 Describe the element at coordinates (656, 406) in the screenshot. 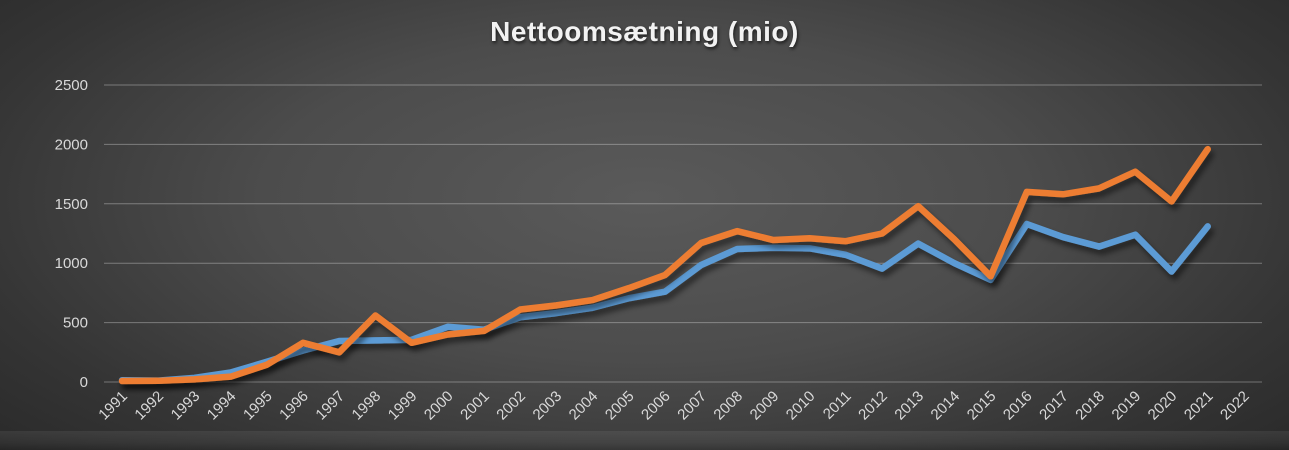

I see `x-axis-label: 2006` at that location.